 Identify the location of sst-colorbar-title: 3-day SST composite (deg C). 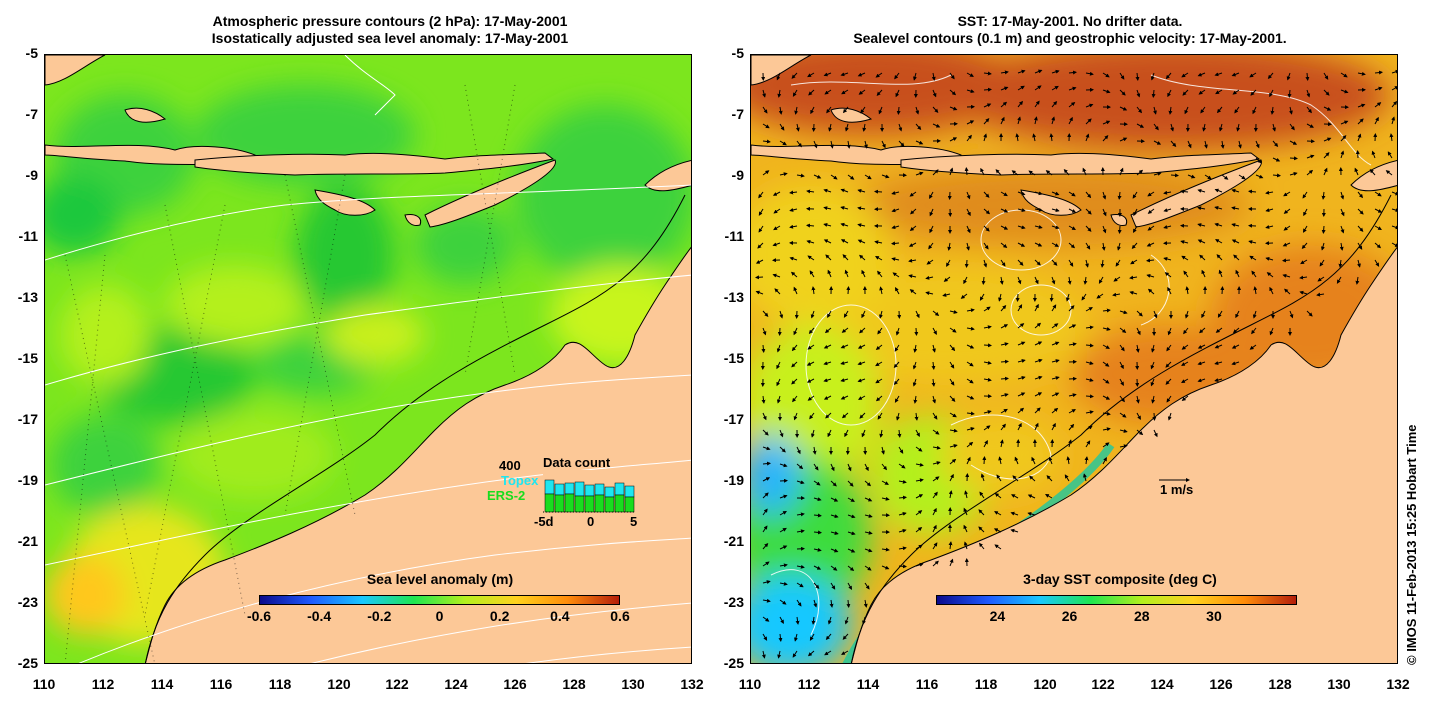
(1120, 579).